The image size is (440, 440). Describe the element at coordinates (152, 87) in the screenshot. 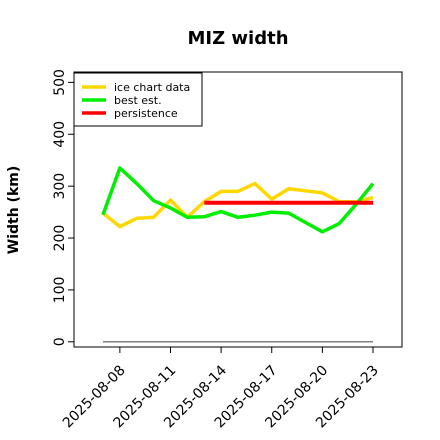

I see `legend-label-ice-chart-data: ice chart data` at that location.